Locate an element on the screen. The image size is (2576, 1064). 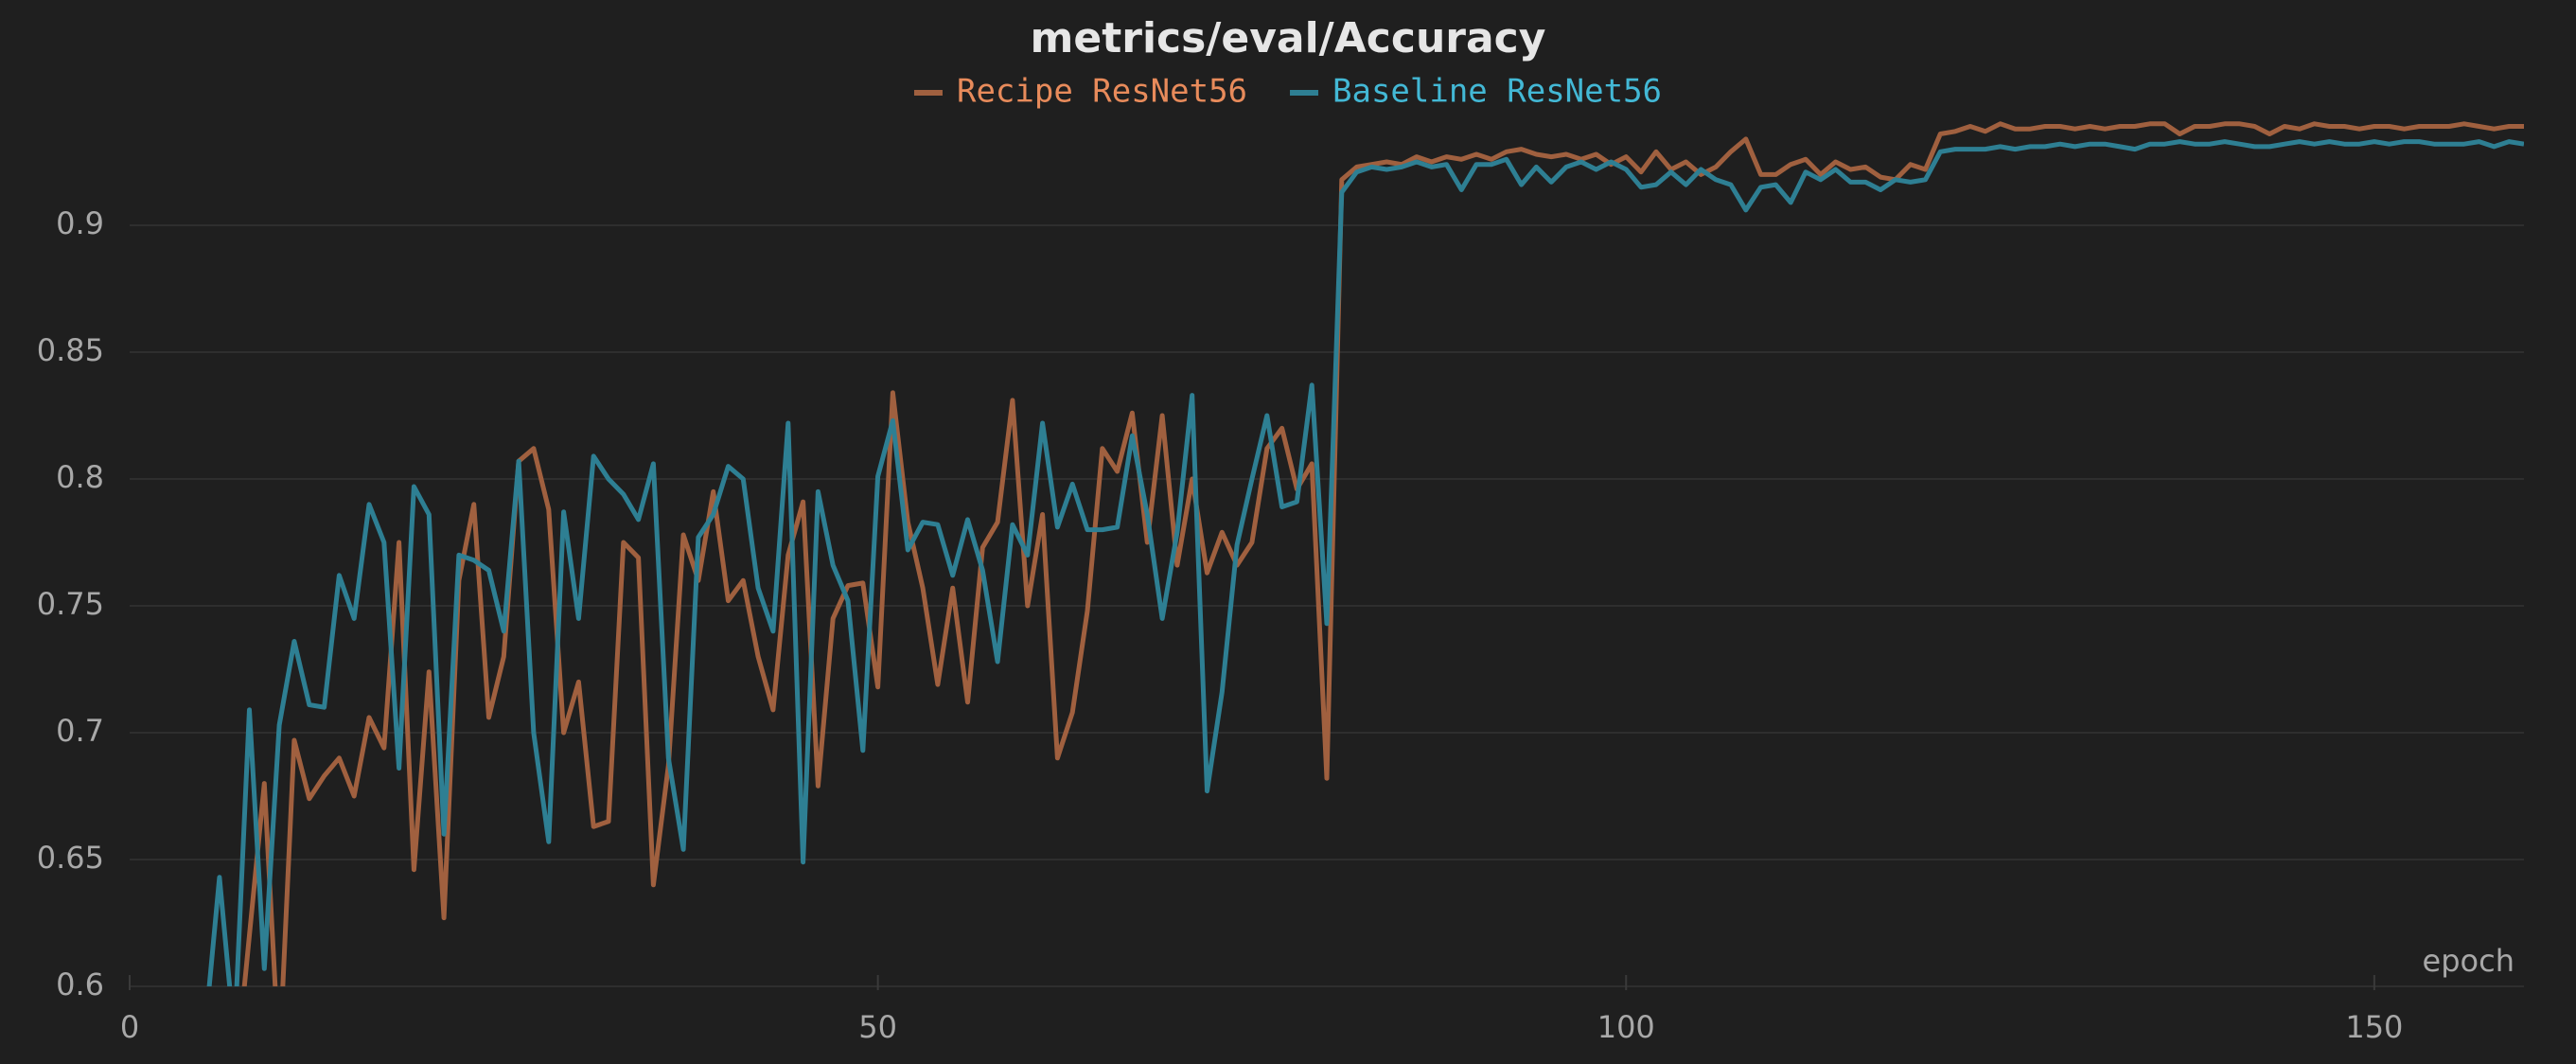
legend-label: Baseline ResNet56 is located at coordinates (1497, 92).